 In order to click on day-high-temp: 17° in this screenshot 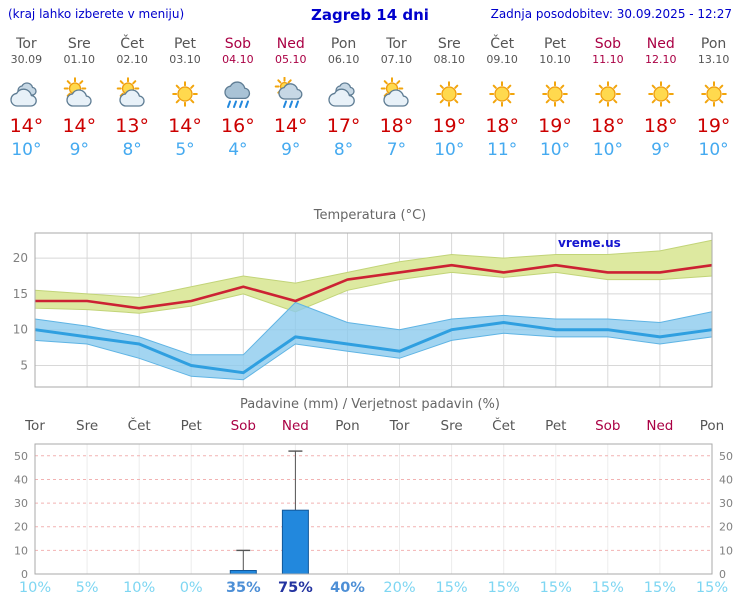, I will do `click(343, 126)`.